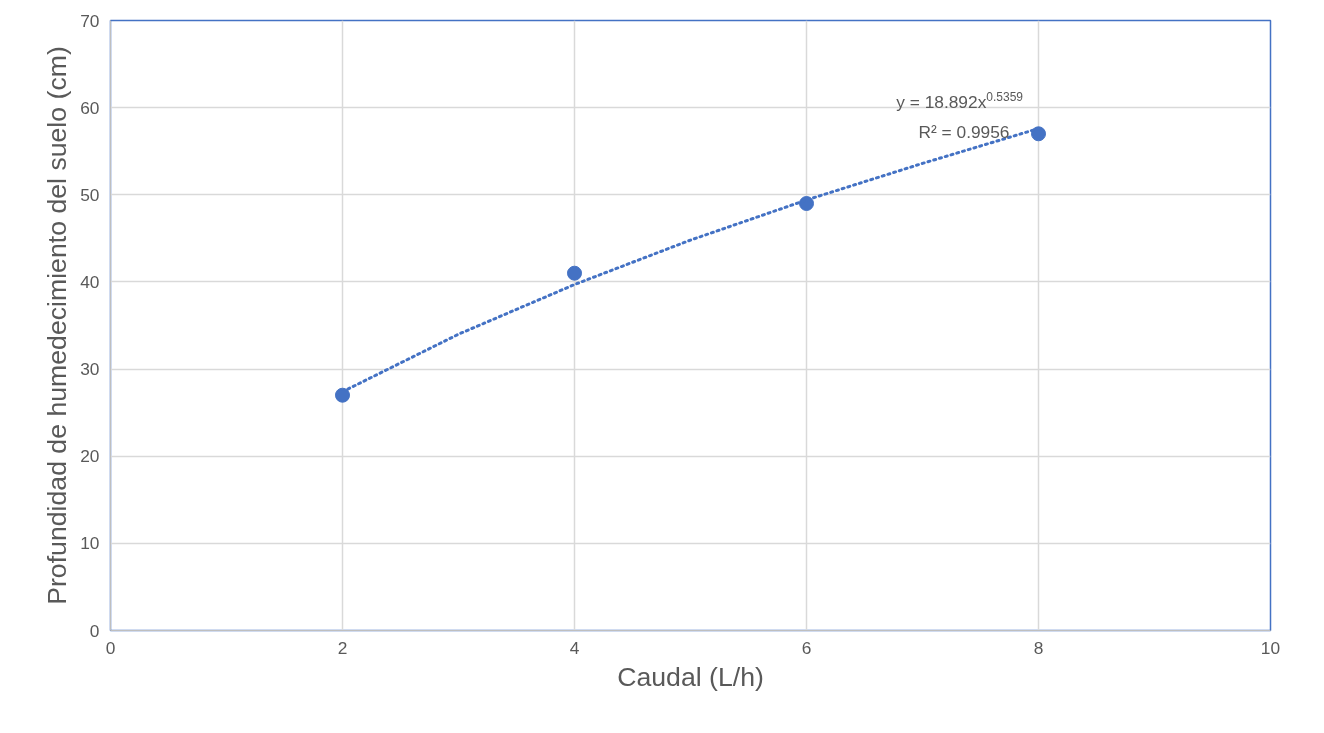  What do you see at coordinates (690, 676) in the screenshot?
I see `x-axis-title: Caudal (L/h)` at bounding box center [690, 676].